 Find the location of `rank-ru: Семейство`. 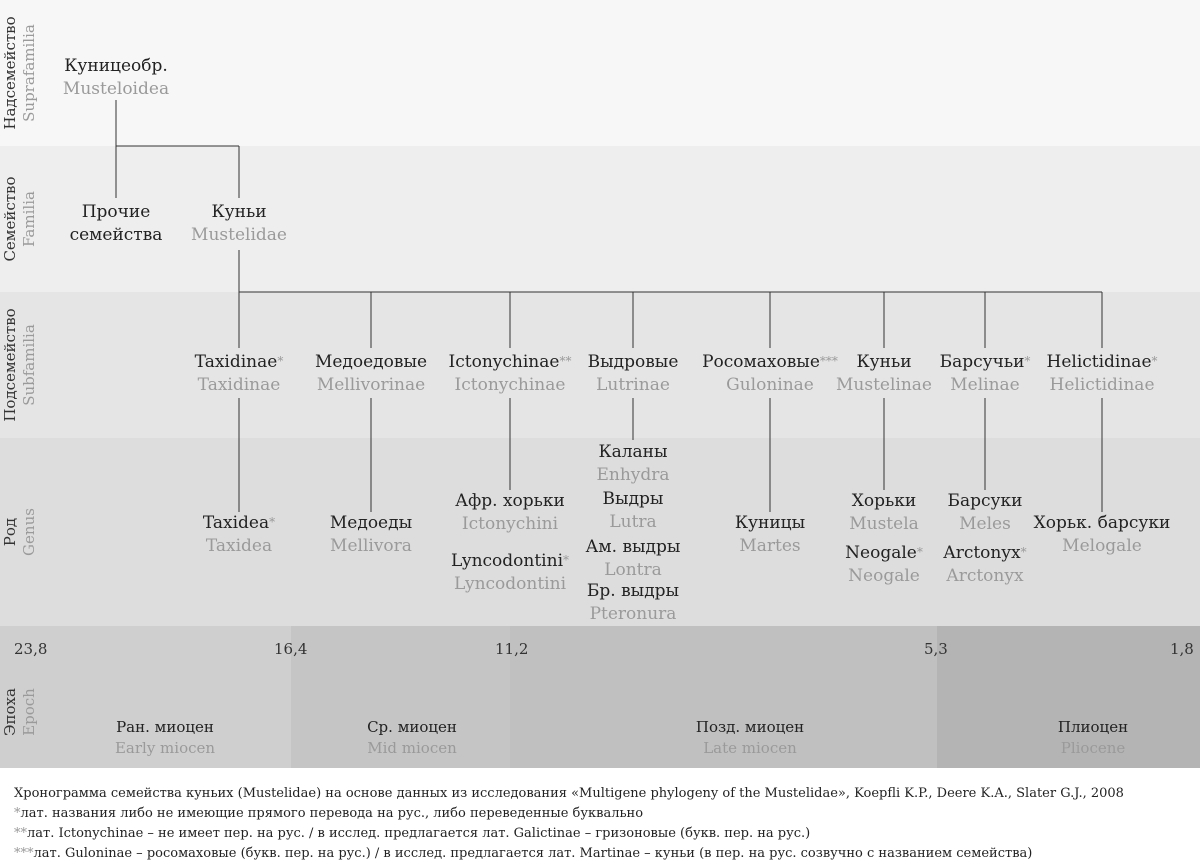

rank-ru: Семейство is located at coordinates (10, 219).